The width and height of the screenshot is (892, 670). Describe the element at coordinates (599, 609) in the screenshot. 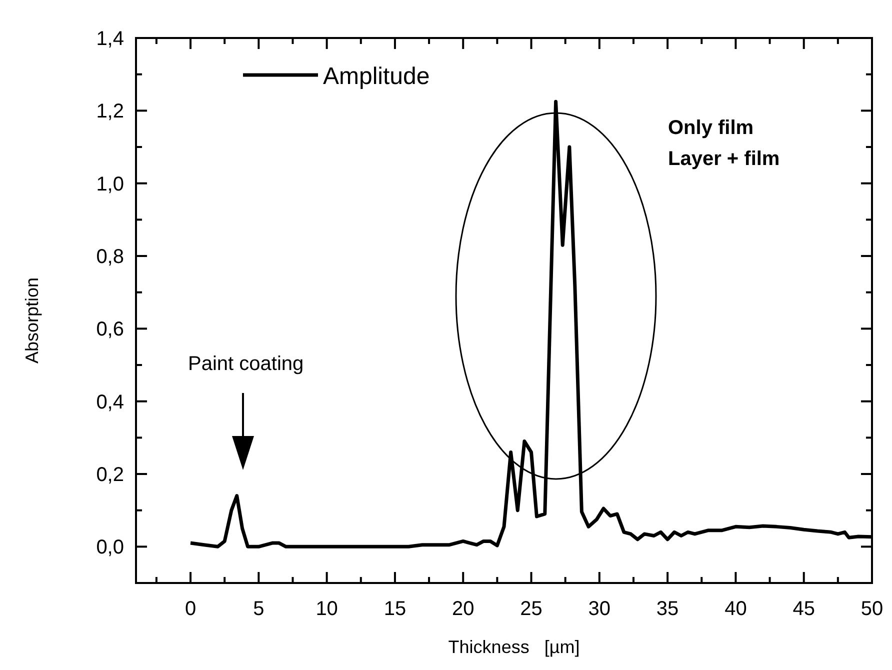

I see `x-tick-label: 30` at that location.